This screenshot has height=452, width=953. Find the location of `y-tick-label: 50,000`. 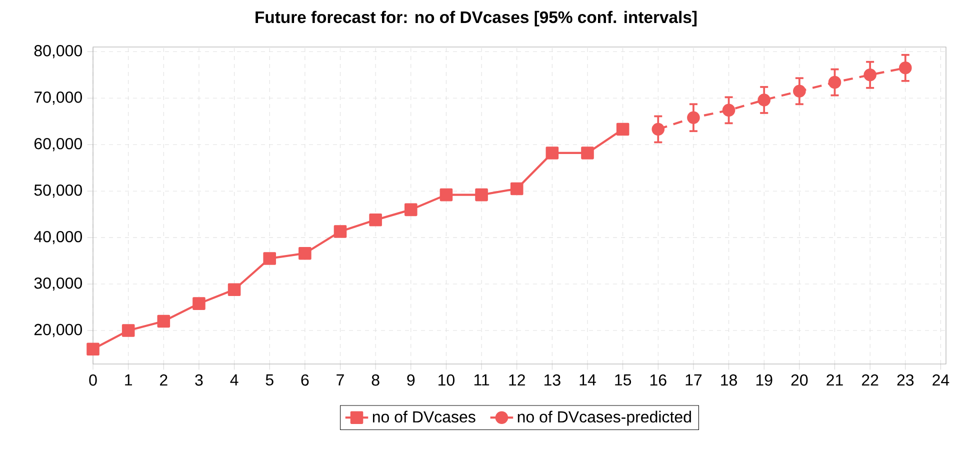

y-tick-label: 50,000 is located at coordinates (58, 191).